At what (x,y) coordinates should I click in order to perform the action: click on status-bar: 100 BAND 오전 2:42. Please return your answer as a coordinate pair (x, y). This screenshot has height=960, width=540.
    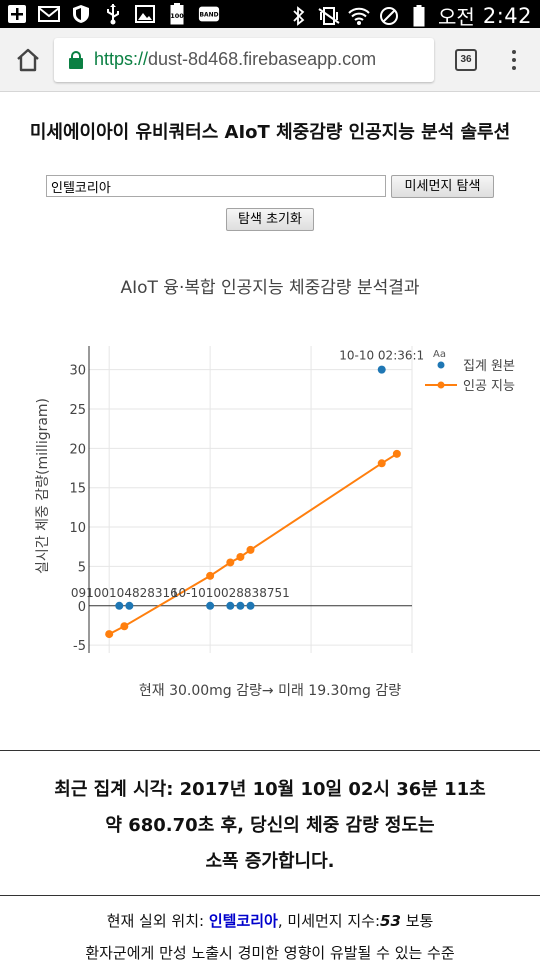
    Looking at the image, I should click on (270, 14).